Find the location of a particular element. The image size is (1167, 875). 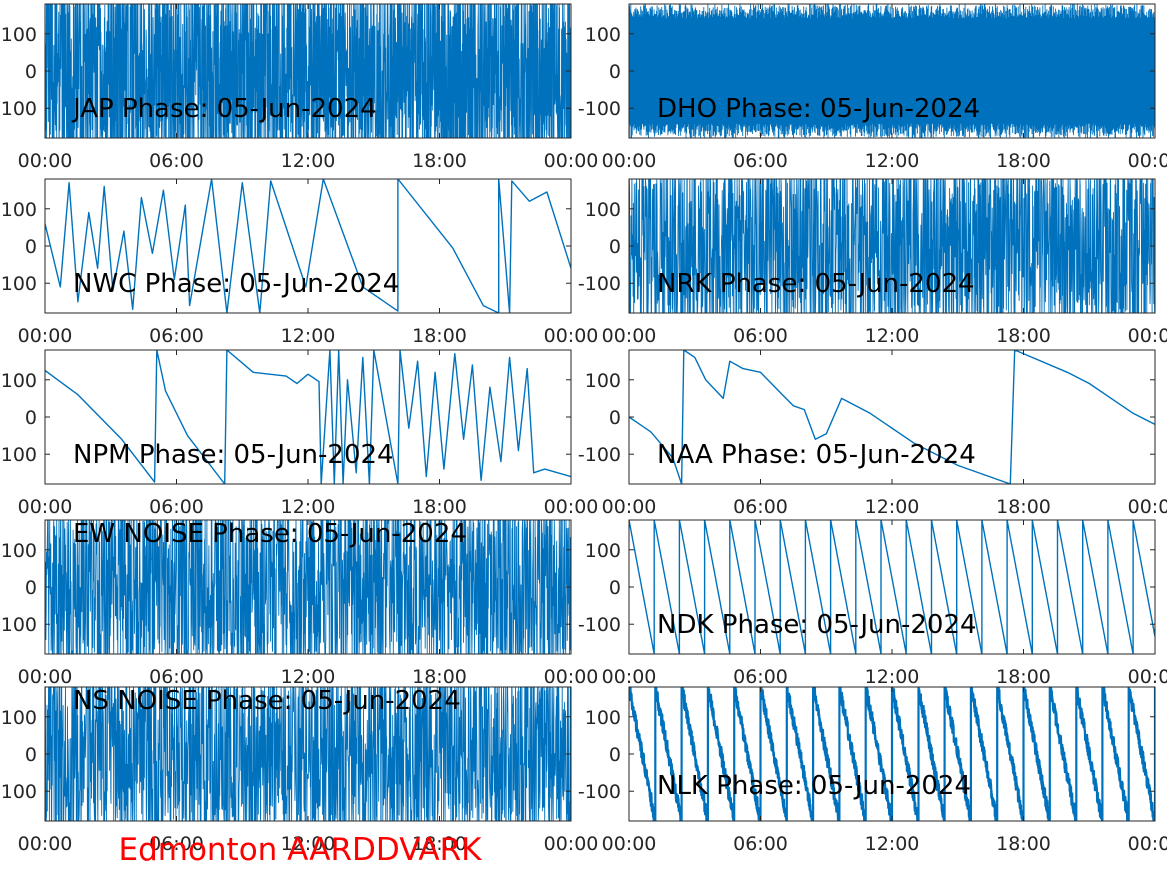

panel-title: NS NOISE Phase: 05-Jun-2024 is located at coordinates (267, 701).